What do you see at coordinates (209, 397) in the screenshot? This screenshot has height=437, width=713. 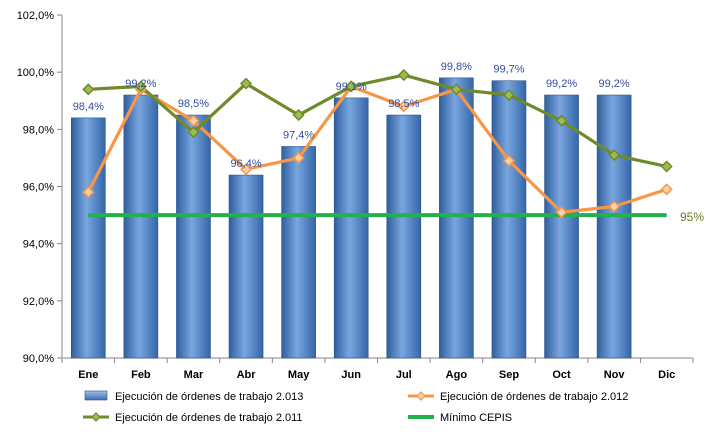 I see `legend-label: Ejecución de órdenes de trabajo 2.013` at bounding box center [209, 397].